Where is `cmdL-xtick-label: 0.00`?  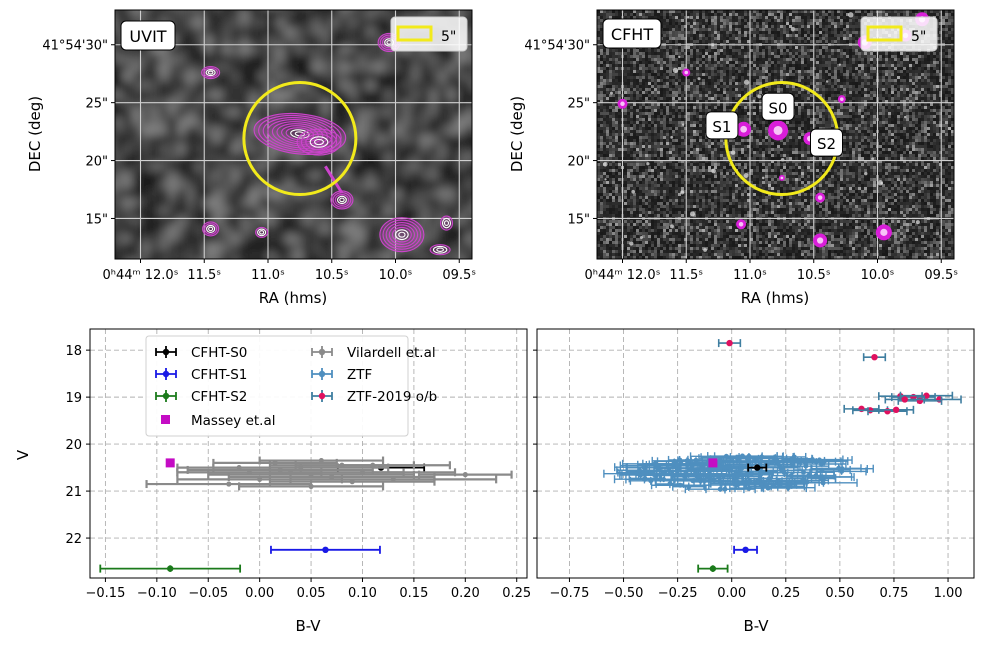
cmdL-xtick-label: 0.00 is located at coordinates (259, 593).